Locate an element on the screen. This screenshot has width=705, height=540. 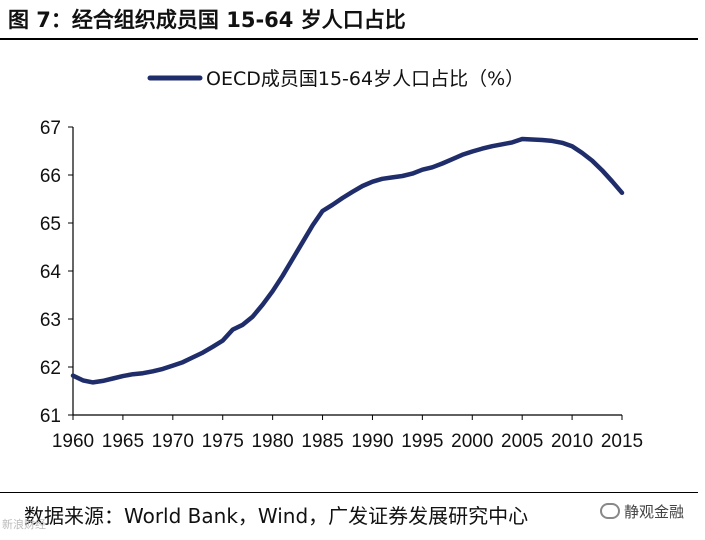
x-tick-label: 1960 is located at coordinates (73, 441).